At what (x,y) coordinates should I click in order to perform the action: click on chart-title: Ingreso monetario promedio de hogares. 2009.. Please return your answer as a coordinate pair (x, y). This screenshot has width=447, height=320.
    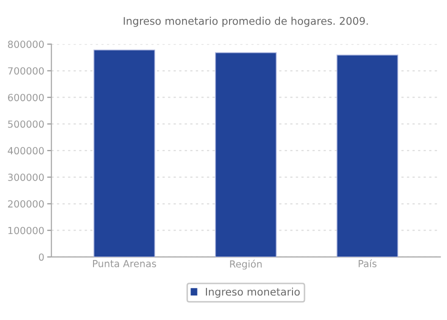
    Looking at the image, I should click on (246, 21).